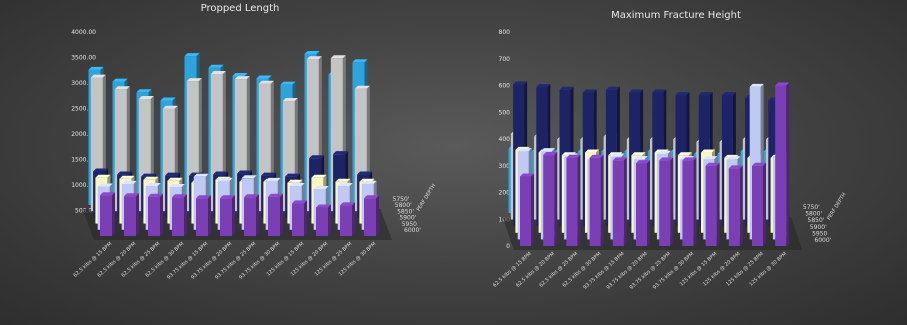 The image size is (907, 325). I want to click on y-tick-label: 2000.00, so click(83, 134).